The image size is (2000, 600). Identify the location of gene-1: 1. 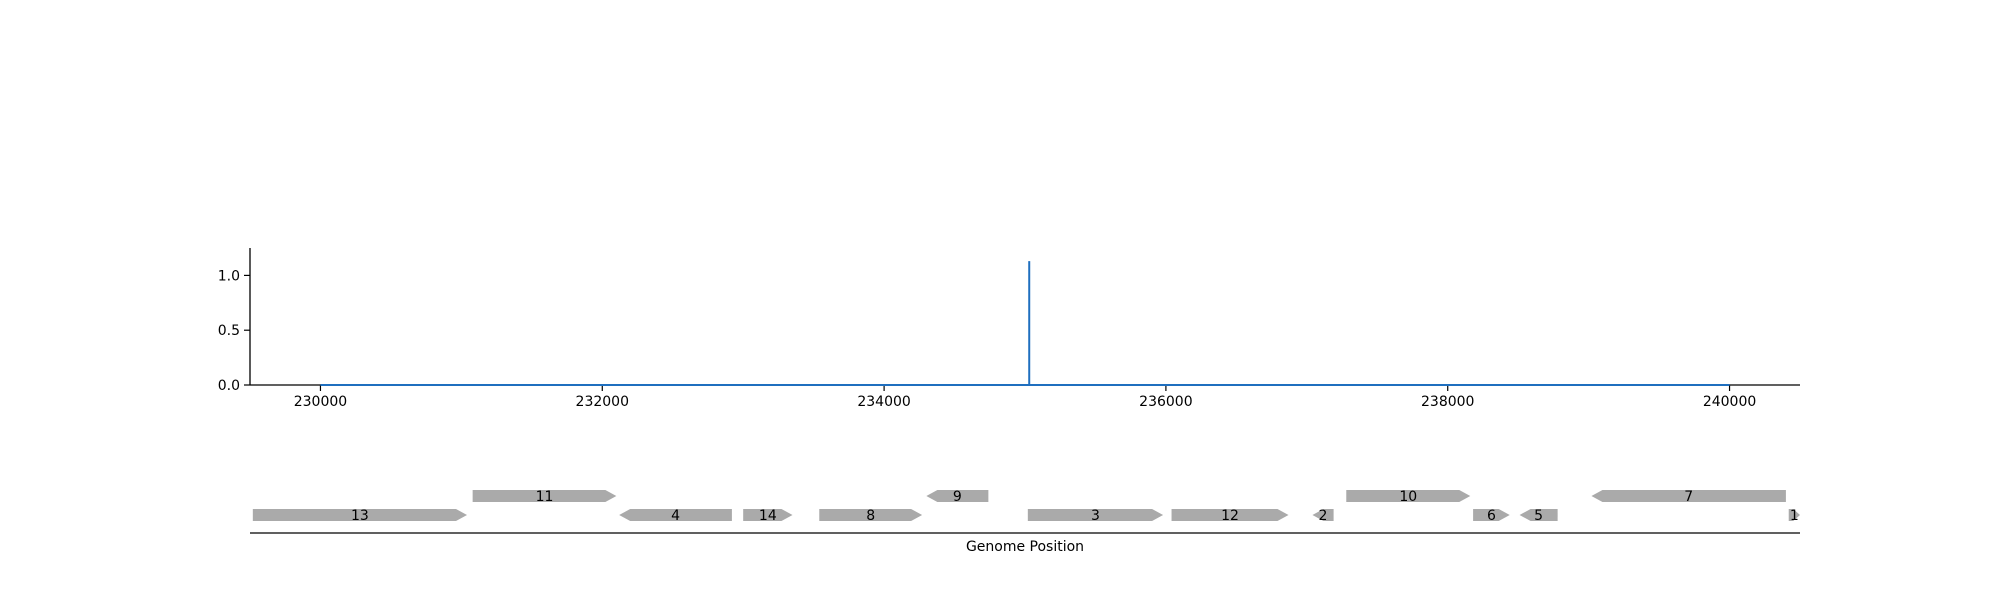
(1794, 516).